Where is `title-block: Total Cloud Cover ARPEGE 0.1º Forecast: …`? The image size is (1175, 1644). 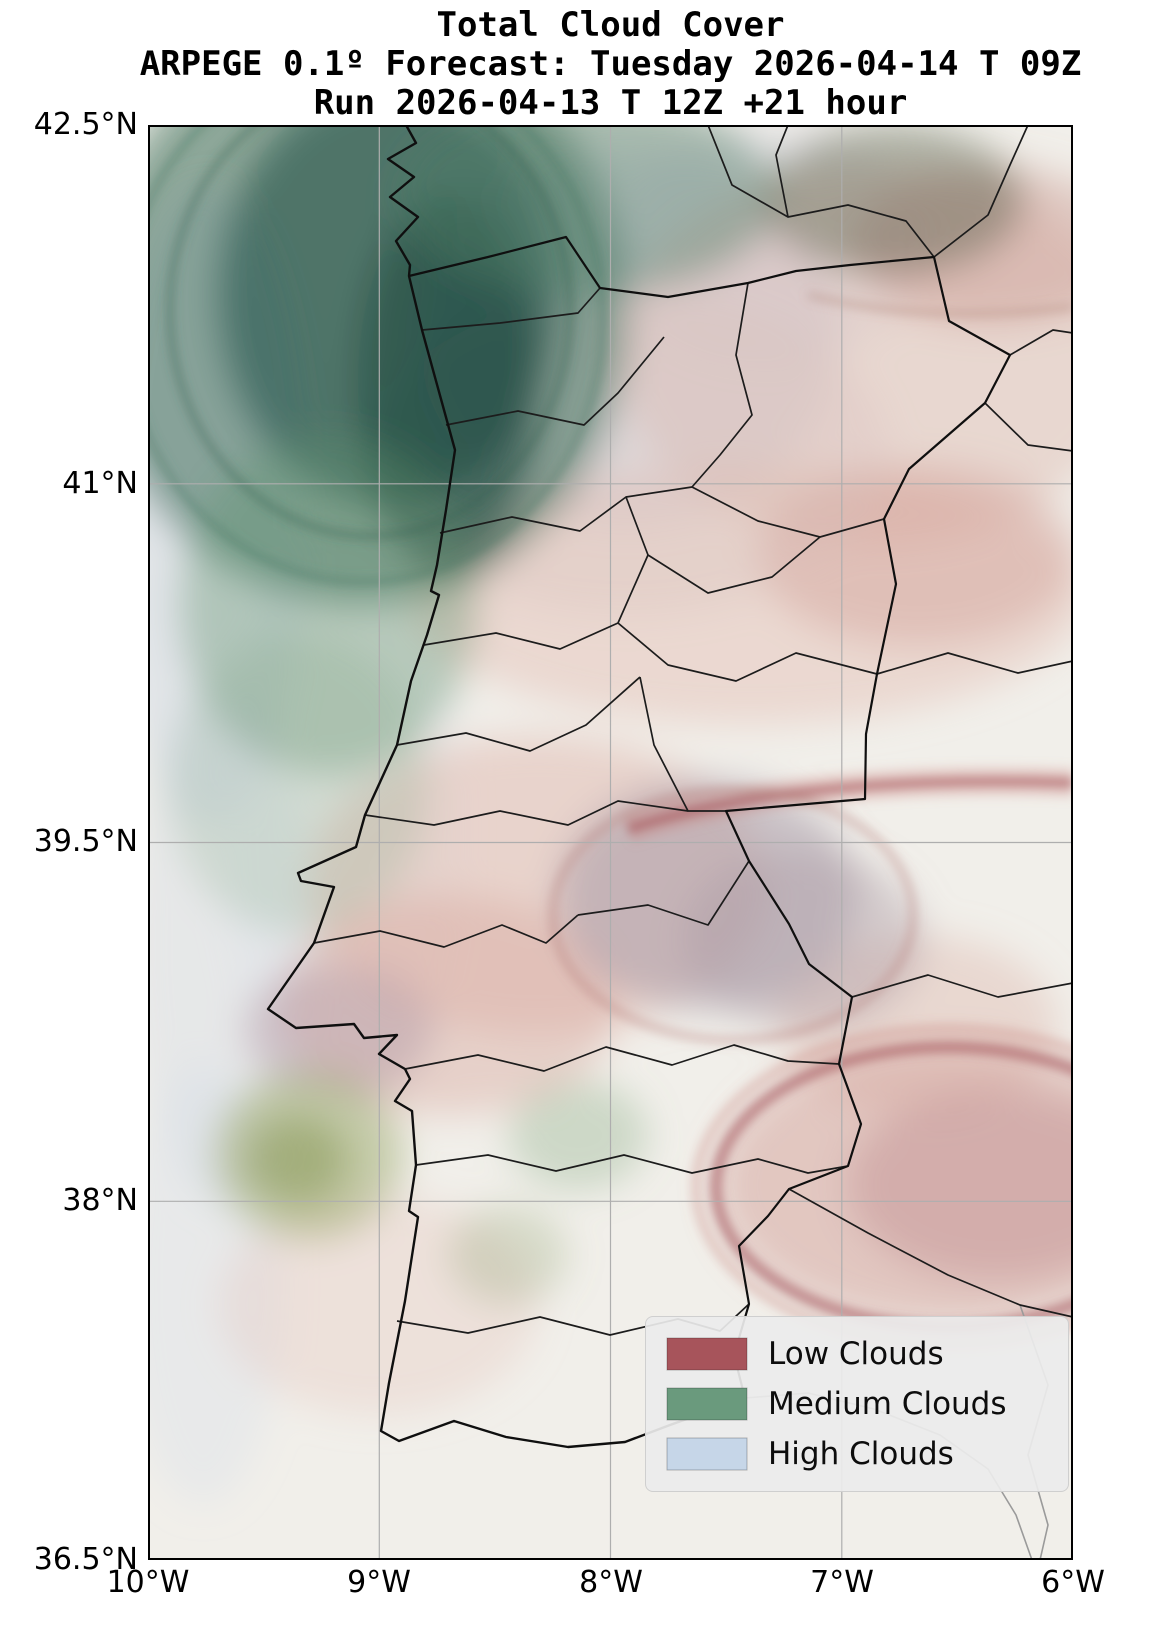 title-block: Total Cloud Cover ARPEGE 0.1º Forecast: … is located at coordinates (587, 64).